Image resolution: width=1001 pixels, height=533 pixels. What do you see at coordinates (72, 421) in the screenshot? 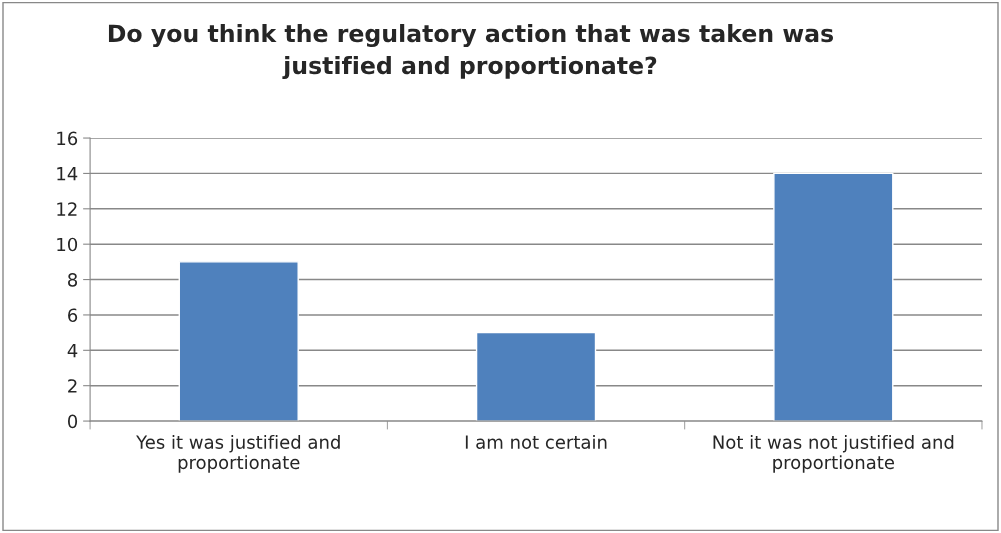
I see `y-tick-label: 0` at bounding box center [72, 421].